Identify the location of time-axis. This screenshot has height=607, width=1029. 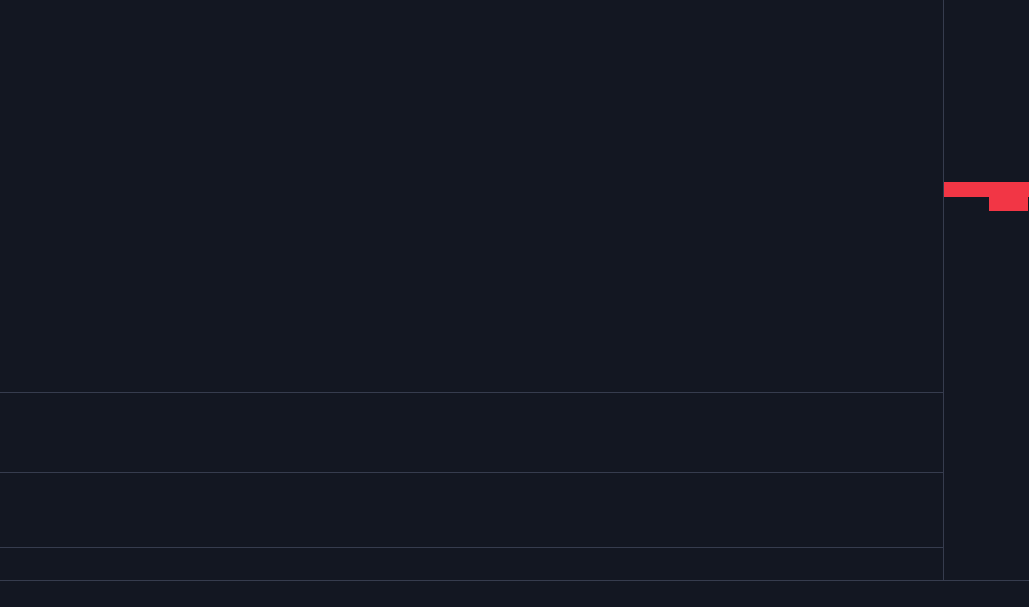
(514, 593).